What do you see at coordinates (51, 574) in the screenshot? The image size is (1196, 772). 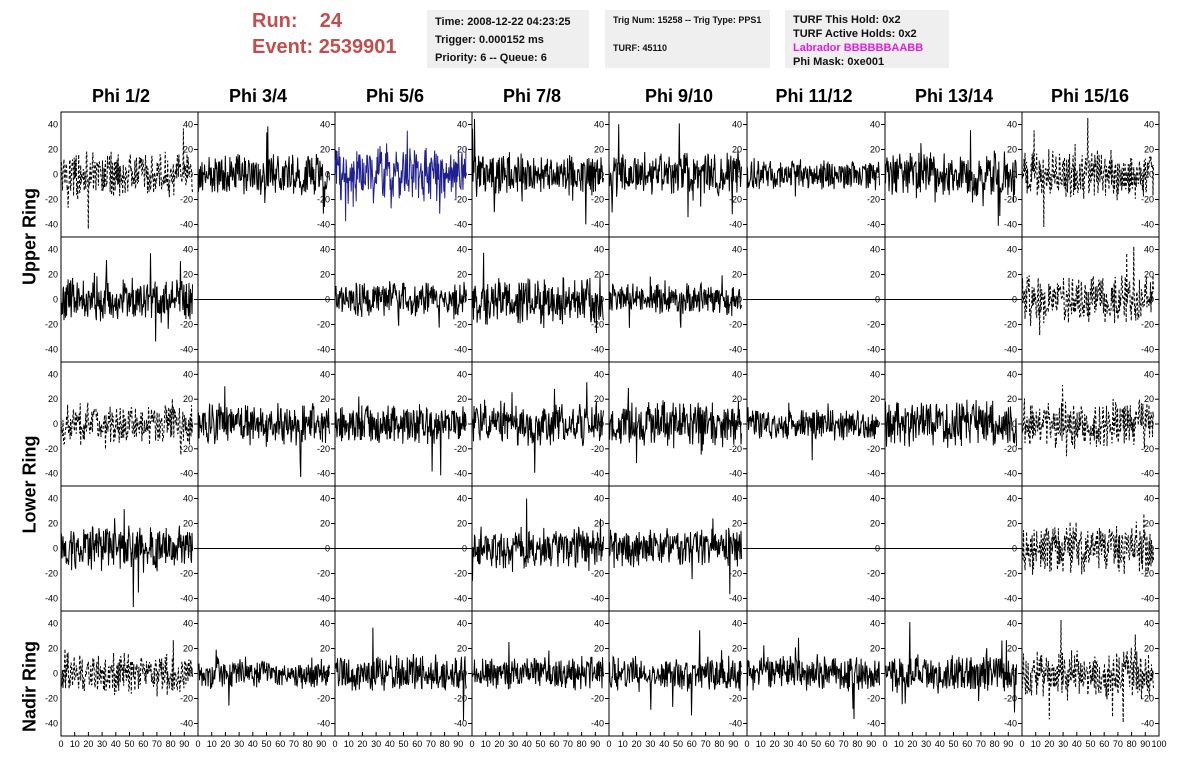 I see `y-tick-label-left: -20` at bounding box center [51, 574].